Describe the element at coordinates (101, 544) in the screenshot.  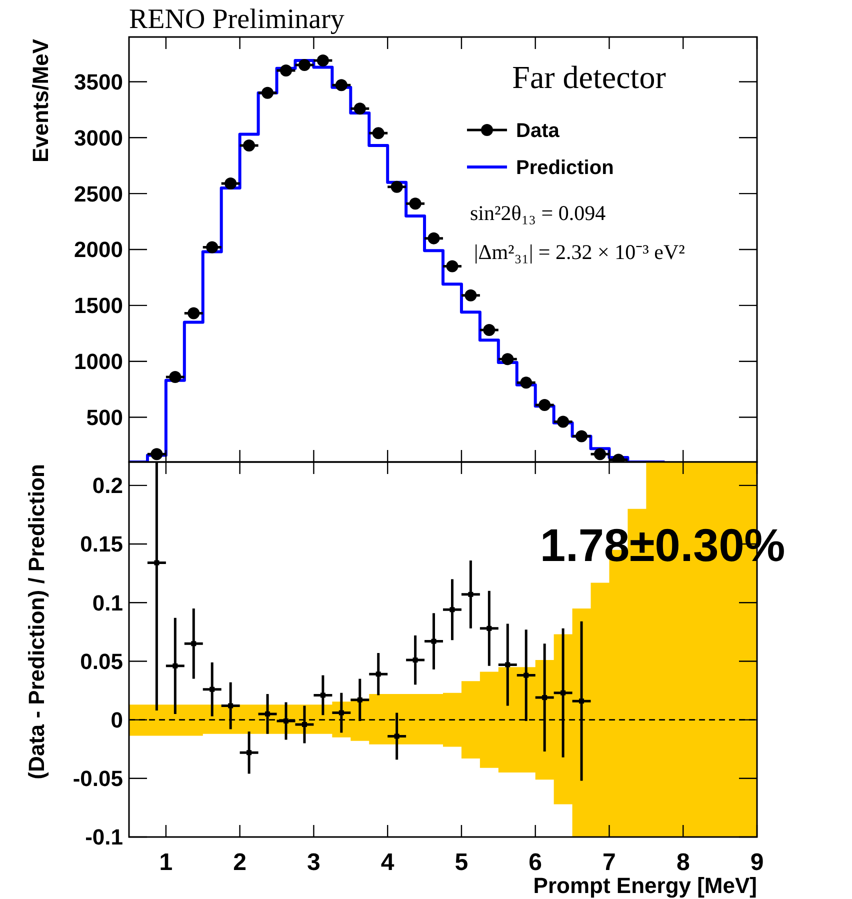
I see `y-tick-label: 0.15` at that location.